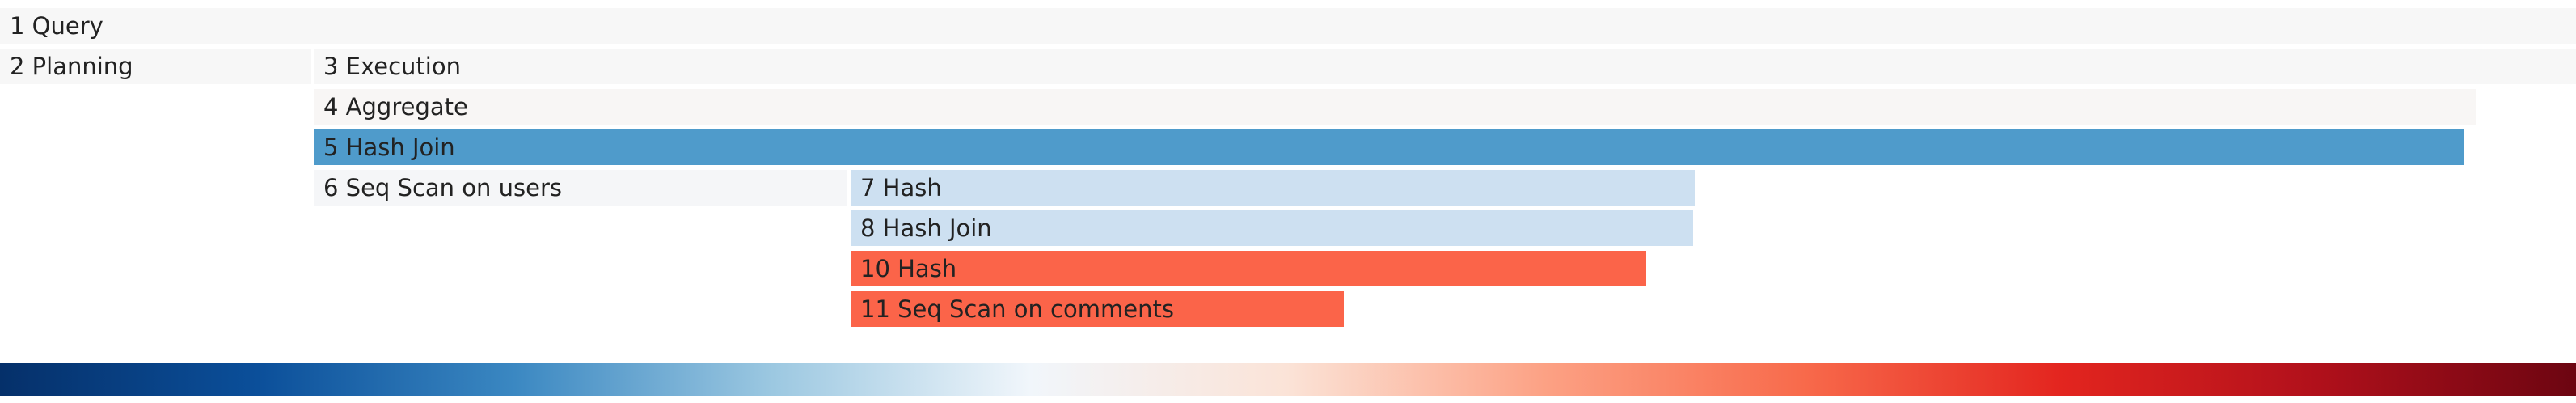 Image resolution: width=2576 pixels, height=403 pixels. Describe the element at coordinates (1389, 147) in the screenshot. I see `node-hash-join-5: 5 Hash Join` at that location.